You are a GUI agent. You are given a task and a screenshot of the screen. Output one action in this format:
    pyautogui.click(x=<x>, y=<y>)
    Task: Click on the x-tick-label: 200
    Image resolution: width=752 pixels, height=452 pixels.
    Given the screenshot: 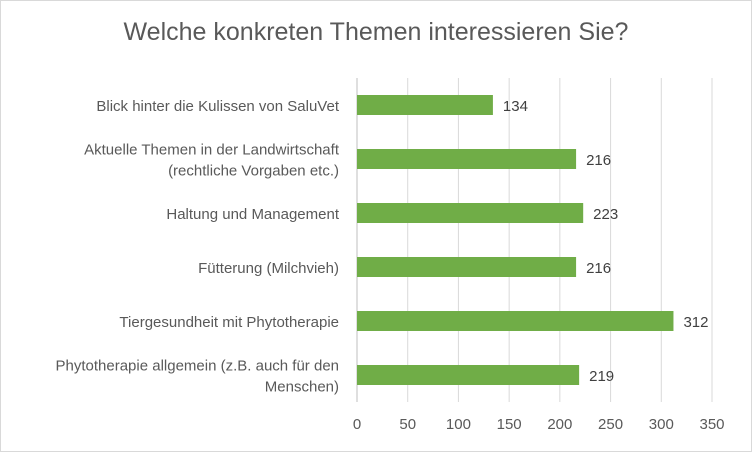 What is the action you would take?
    pyautogui.click(x=559, y=424)
    